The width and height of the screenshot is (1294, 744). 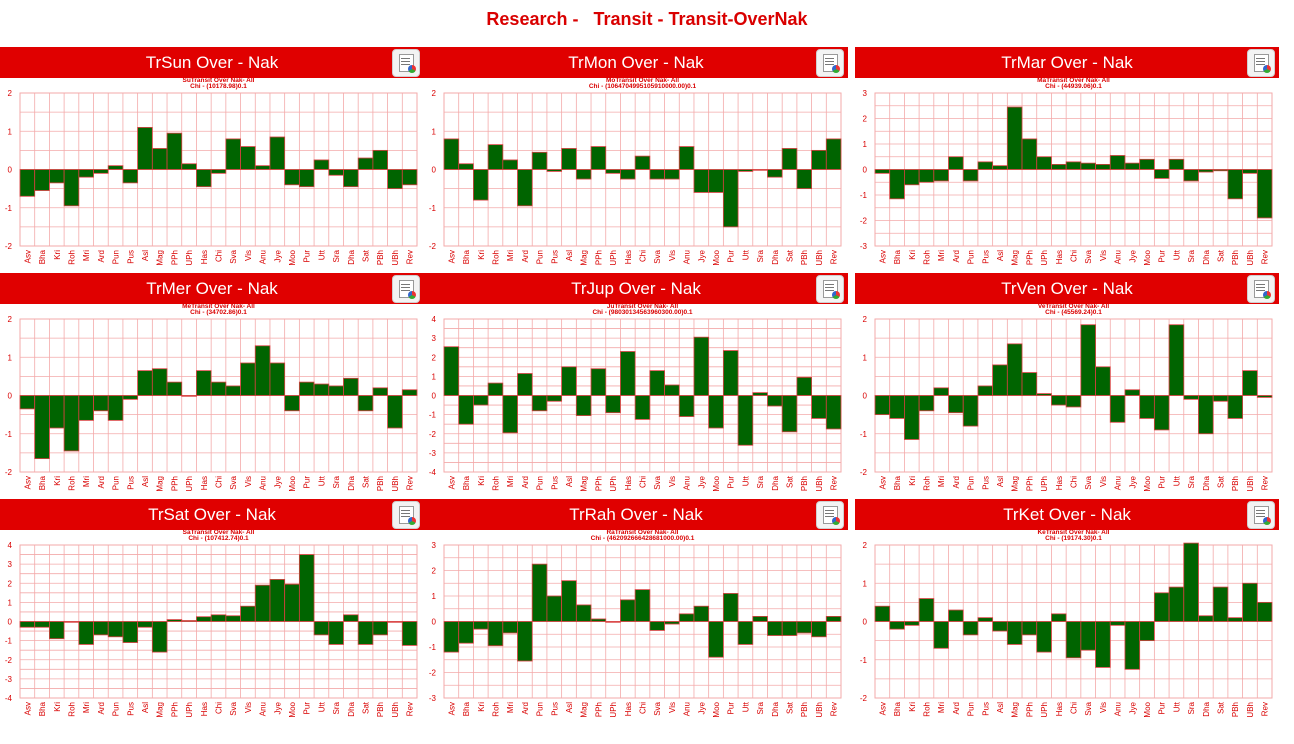 I want to click on x-tick-label: Mri, so click(x=86, y=255).